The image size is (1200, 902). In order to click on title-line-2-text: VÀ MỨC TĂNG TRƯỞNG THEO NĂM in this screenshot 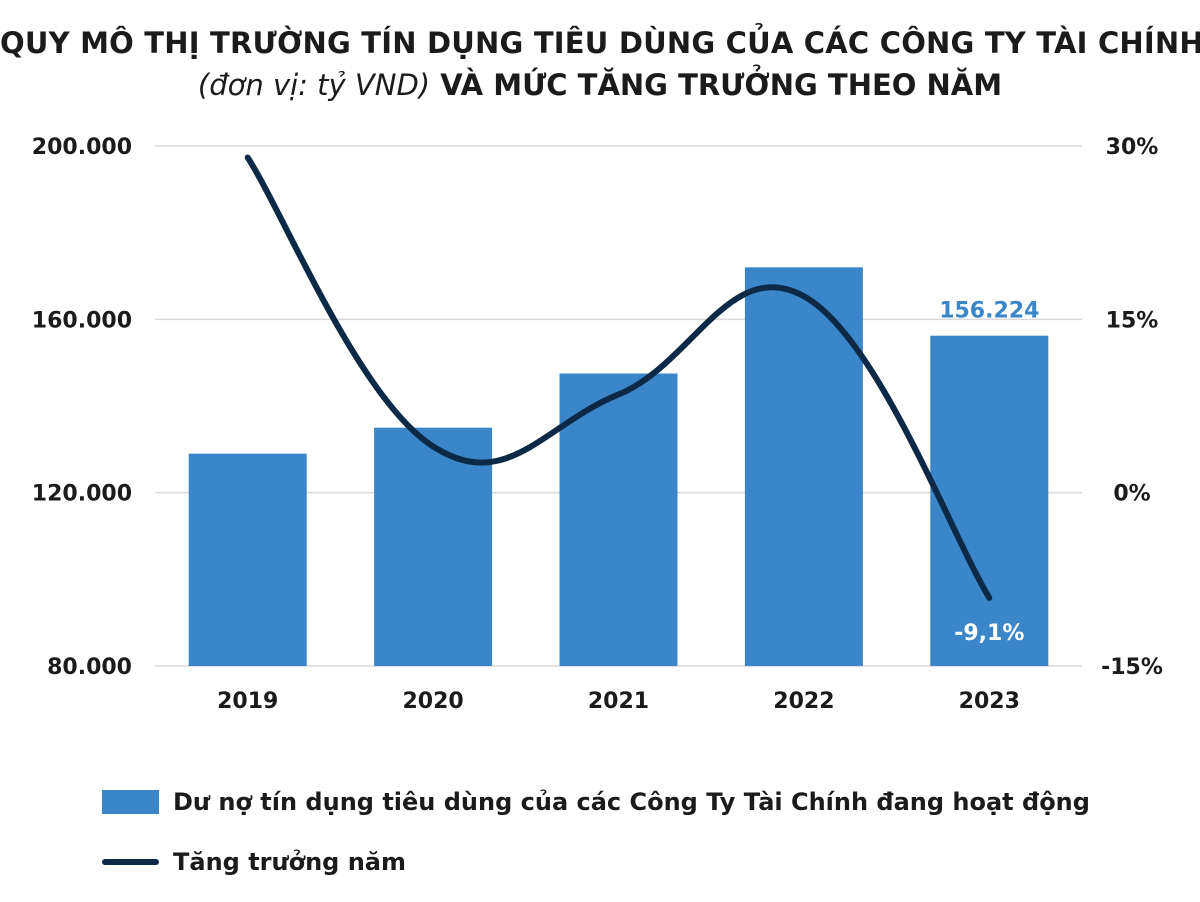, I will do `click(716, 85)`.